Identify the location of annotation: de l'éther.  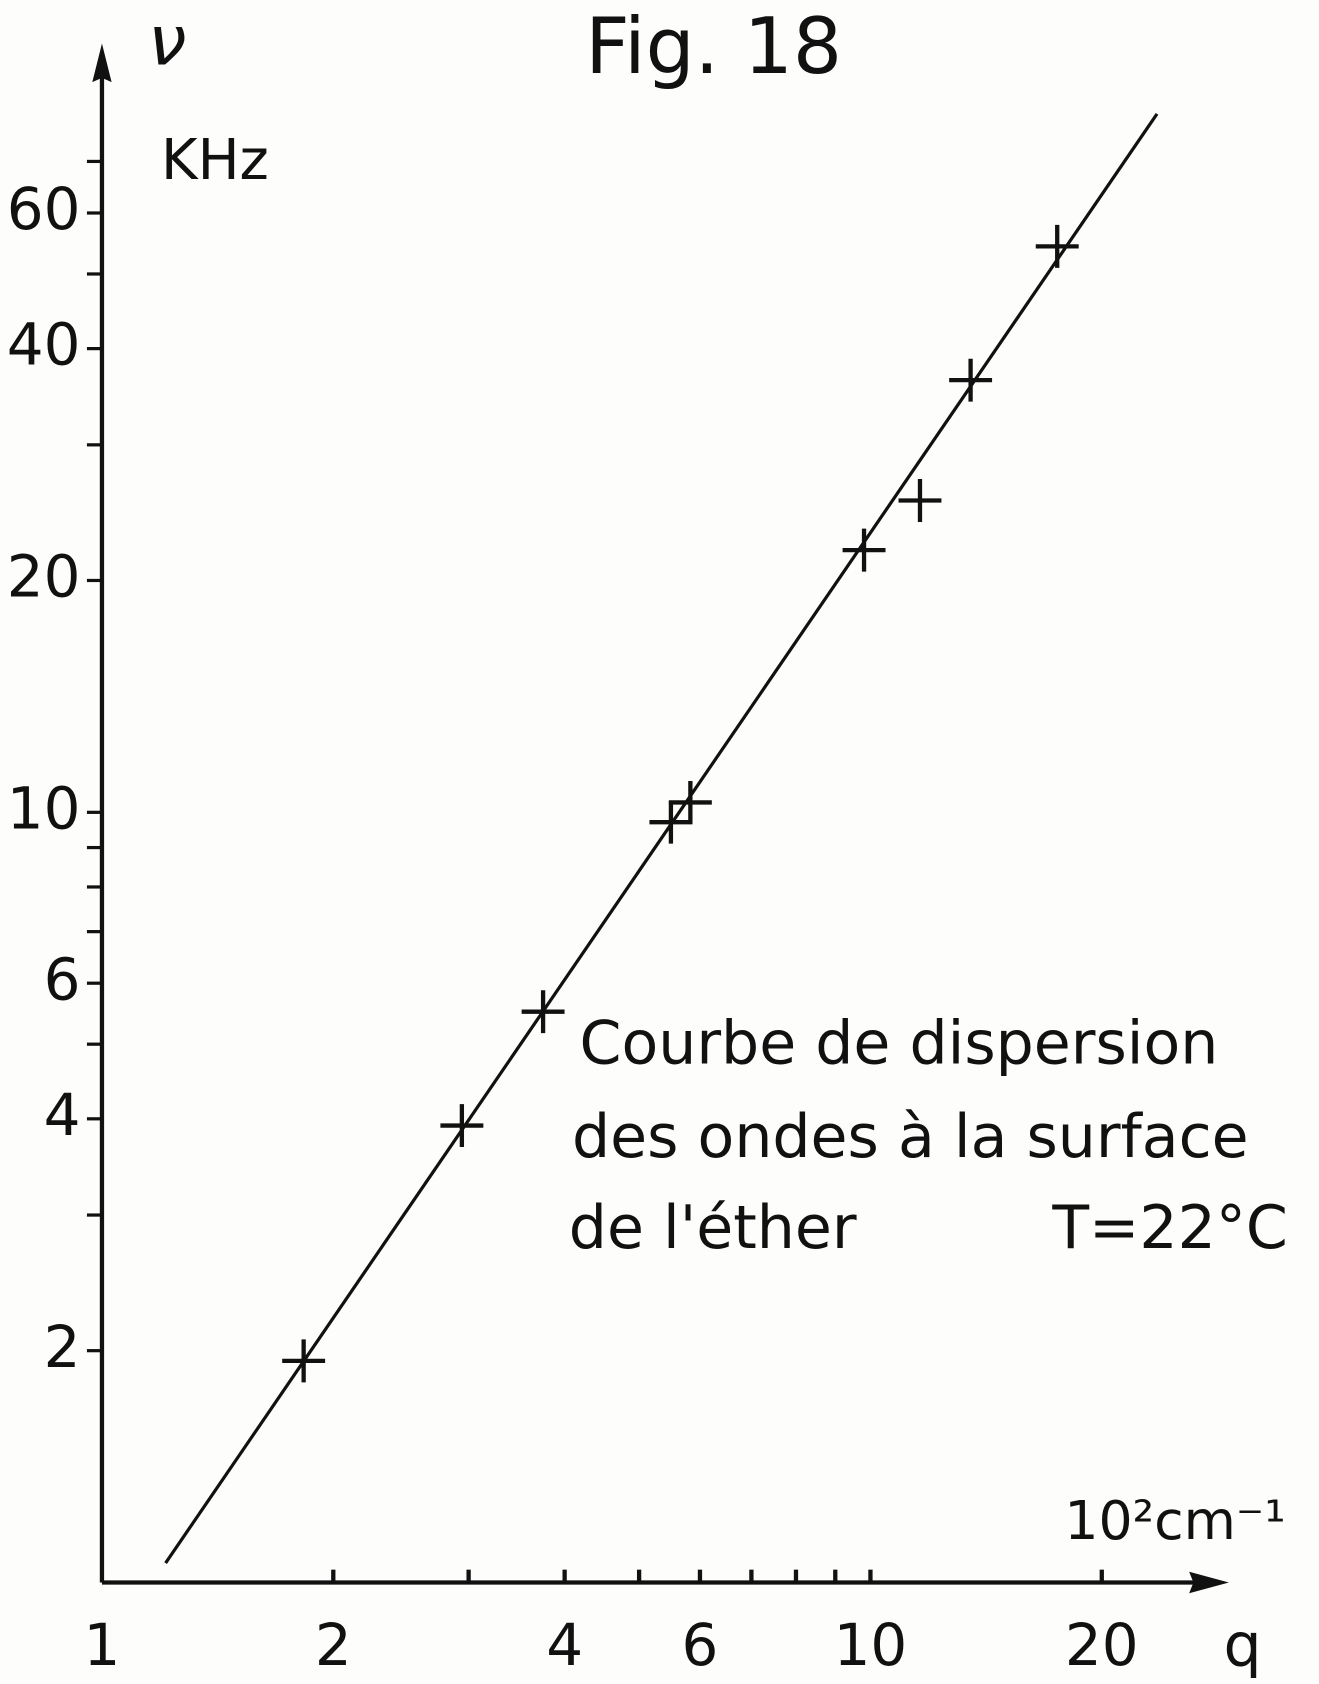
(713, 1228).